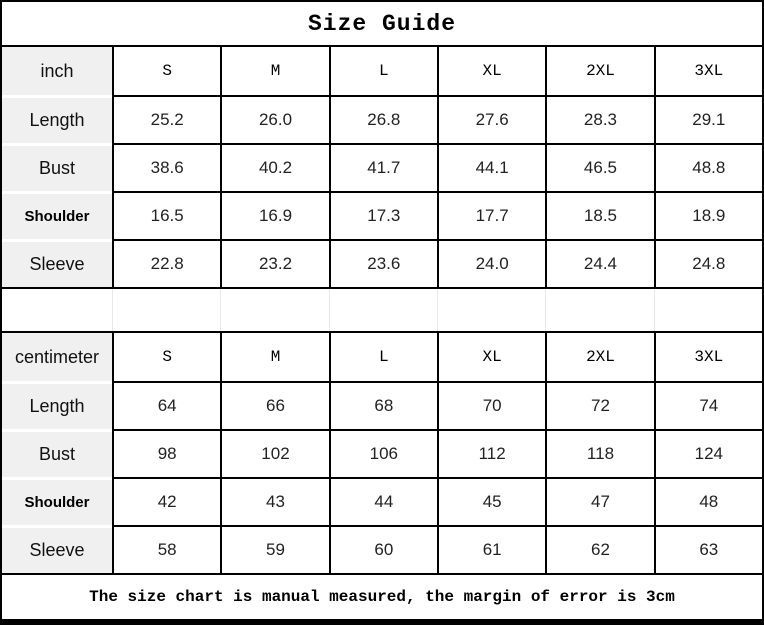 The height and width of the screenshot is (625, 764). I want to click on value-cell: 22.8, so click(166, 263).